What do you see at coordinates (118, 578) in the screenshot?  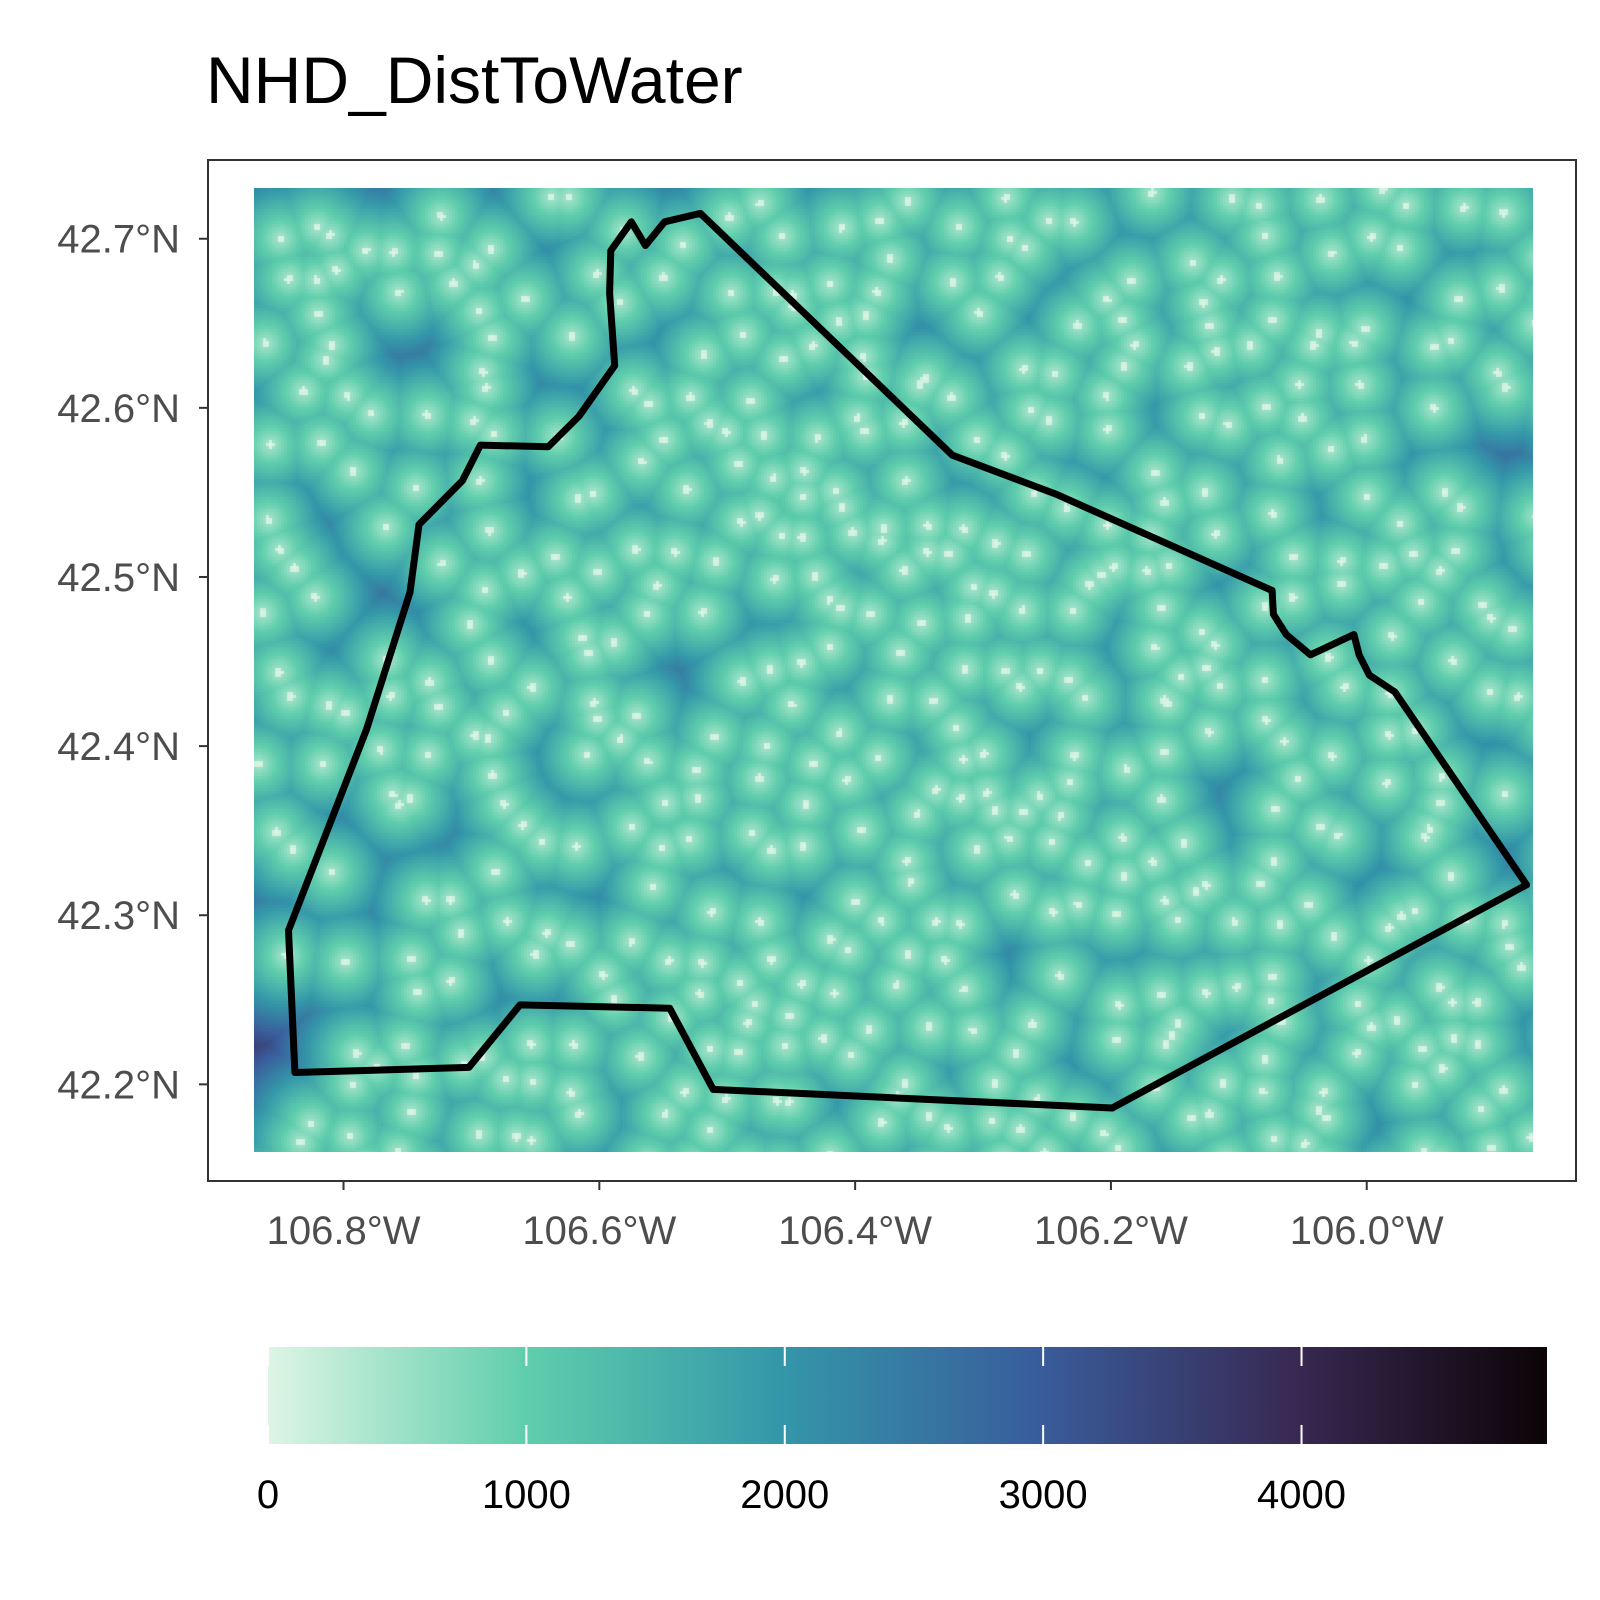 I see `y-tick-label: 42.5°N` at bounding box center [118, 578].